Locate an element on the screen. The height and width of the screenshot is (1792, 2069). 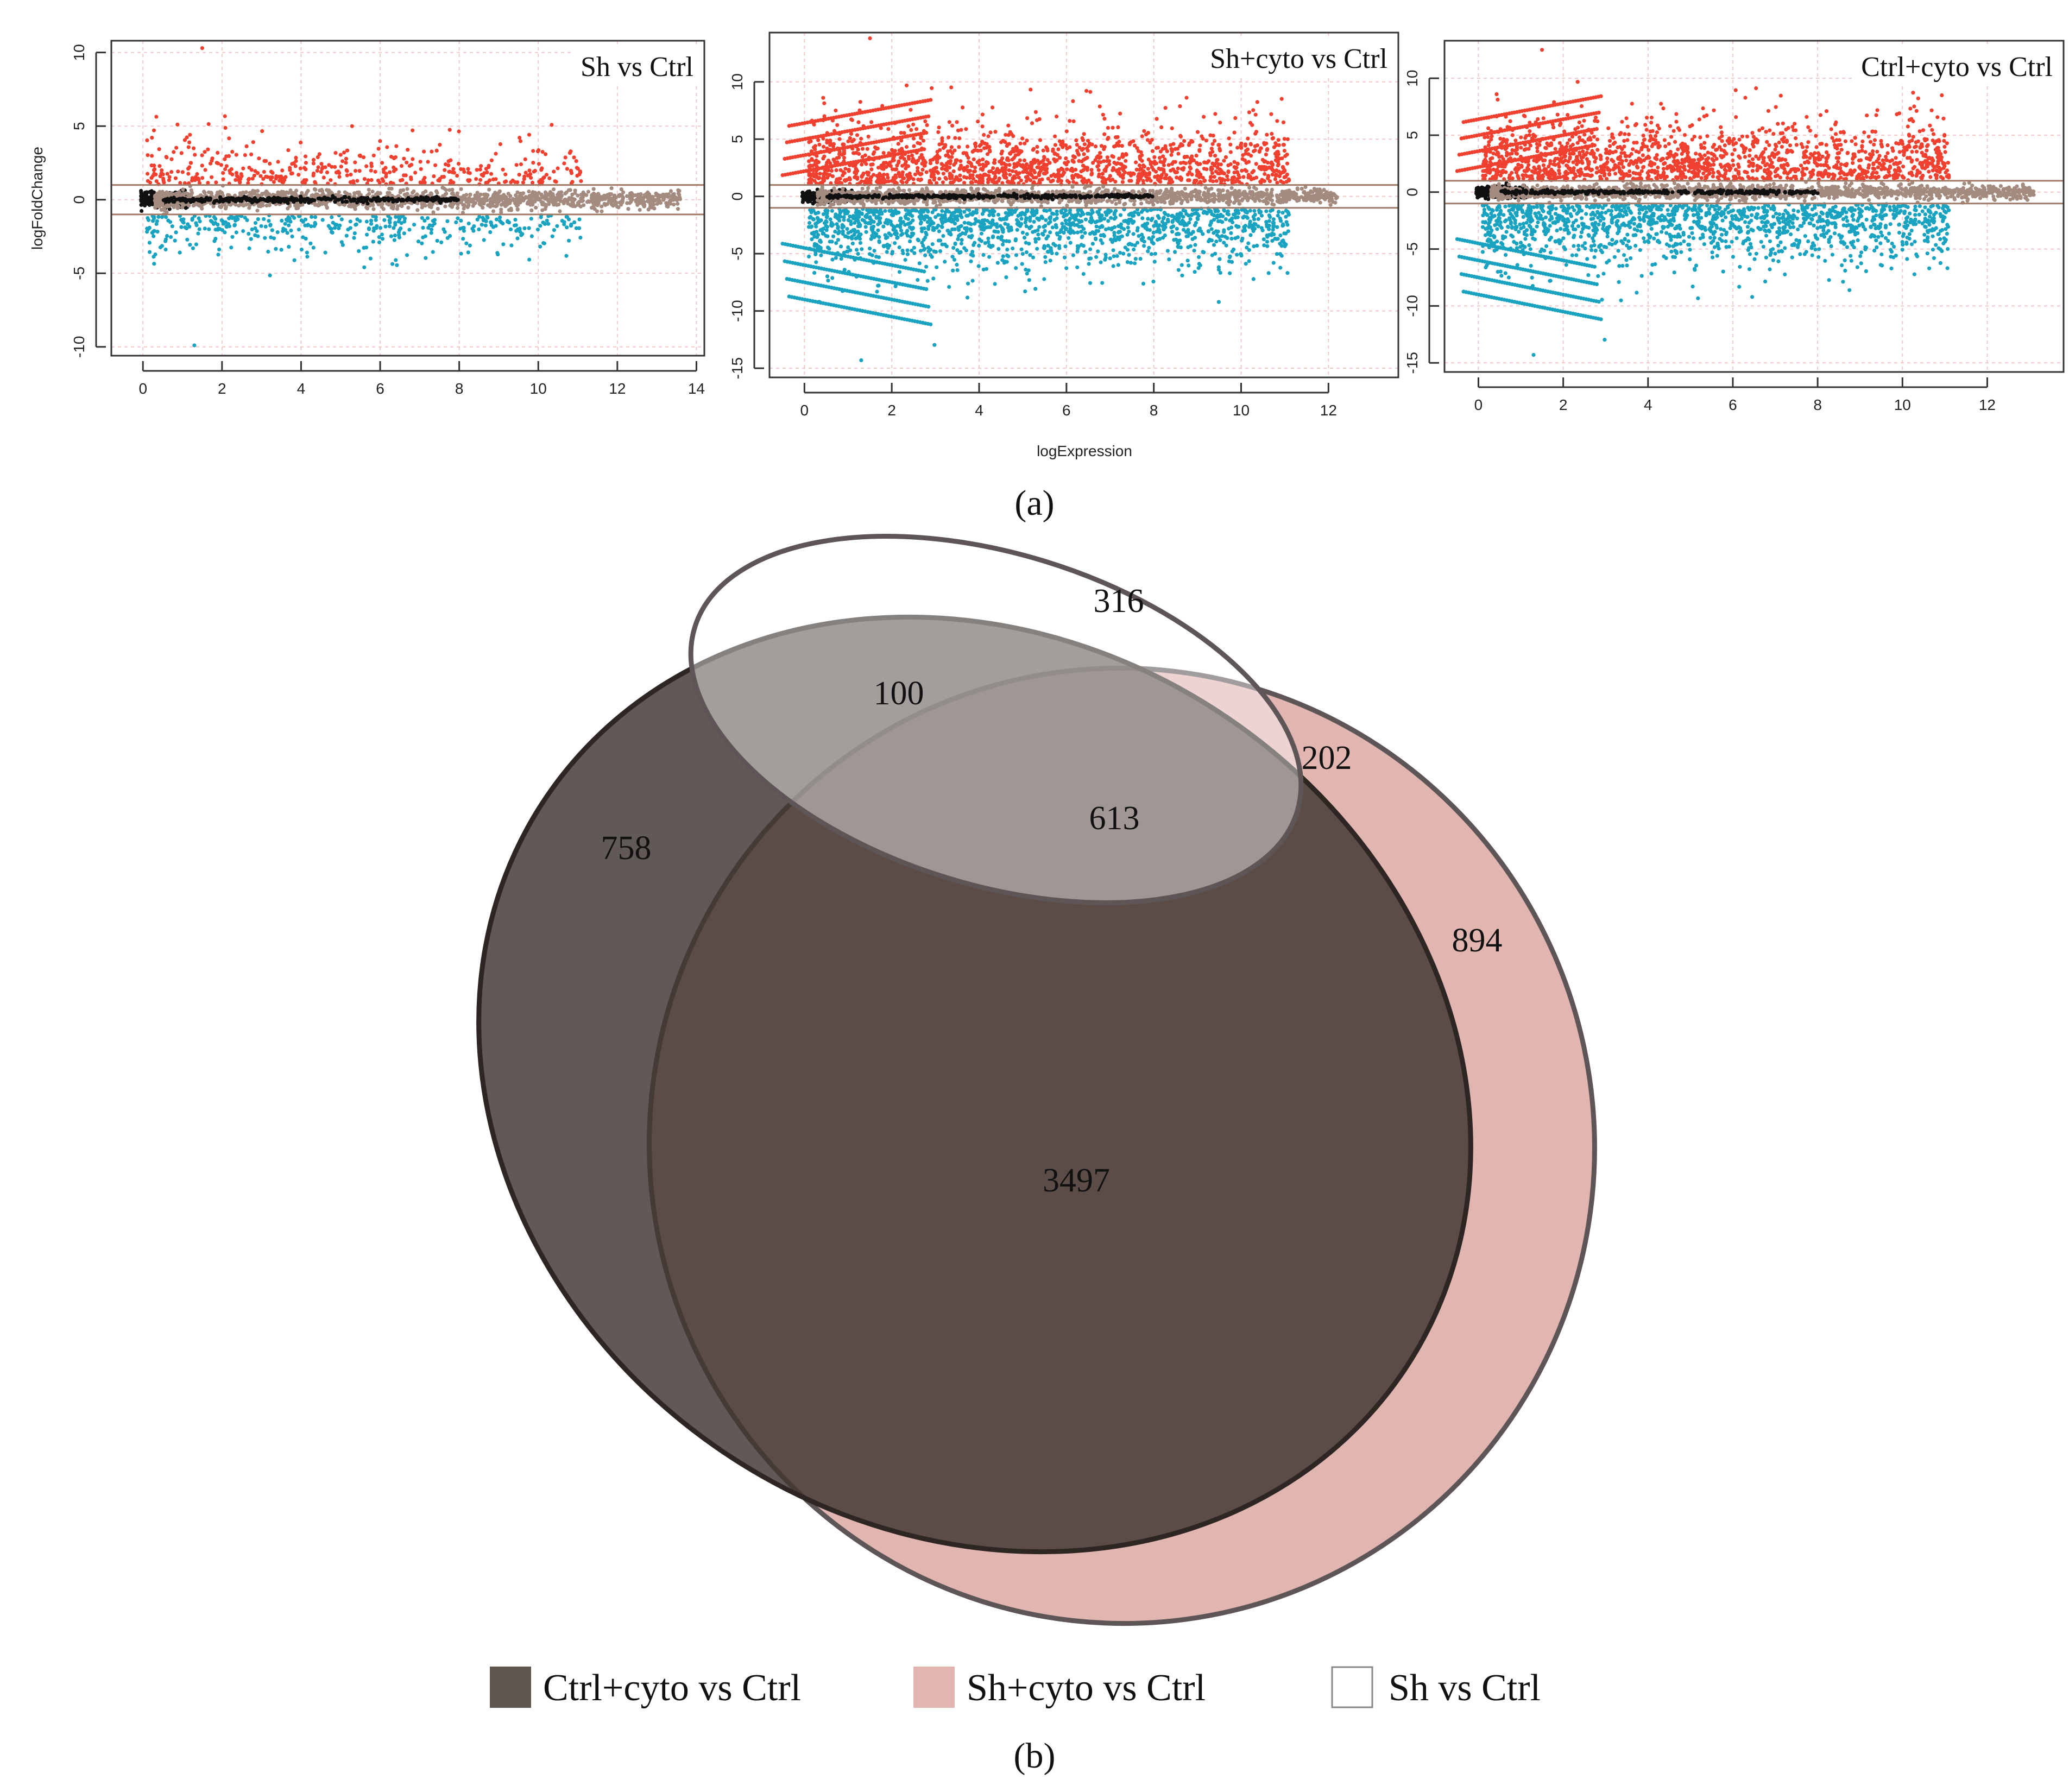
x-tick-label: 10 is located at coordinates (539, 389).